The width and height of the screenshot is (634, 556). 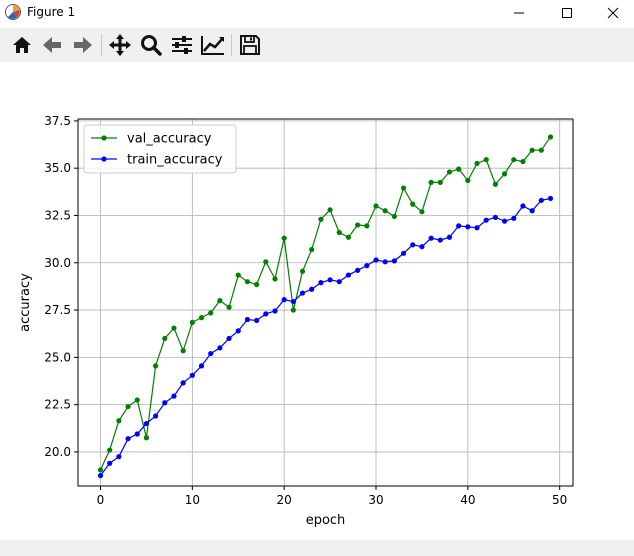 I want to click on y-axis-label: accuracy, so click(x=25, y=302).